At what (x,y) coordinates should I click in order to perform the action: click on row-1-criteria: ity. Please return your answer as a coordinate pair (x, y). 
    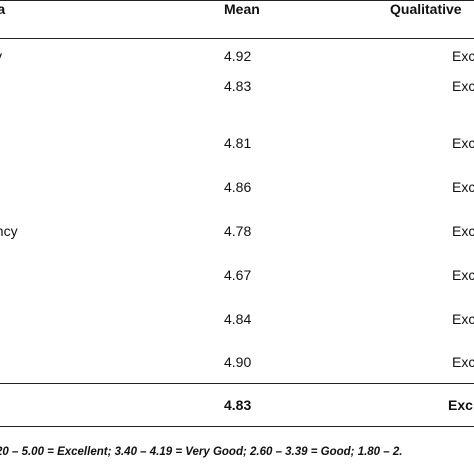
    Looking at the image, I should click on (1, 56).